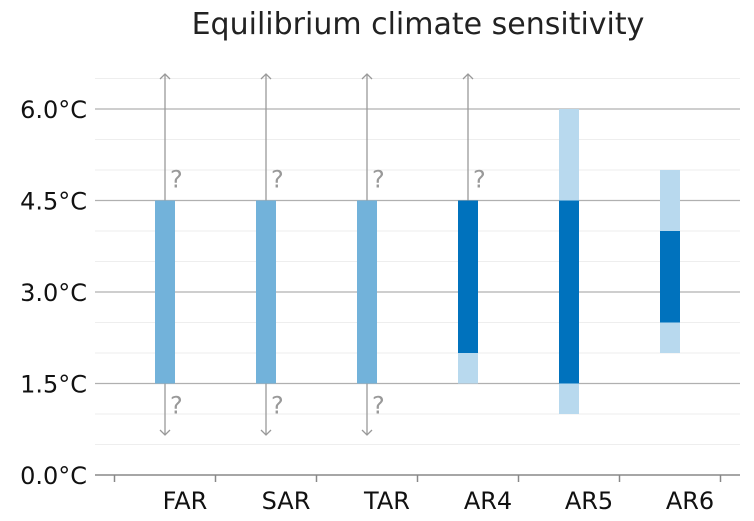 This screenshot has height=521, width=754. What do you see at coordinates (417, 478) in the screenshot?
I see `x-axis` at bounding box center [417, 478].